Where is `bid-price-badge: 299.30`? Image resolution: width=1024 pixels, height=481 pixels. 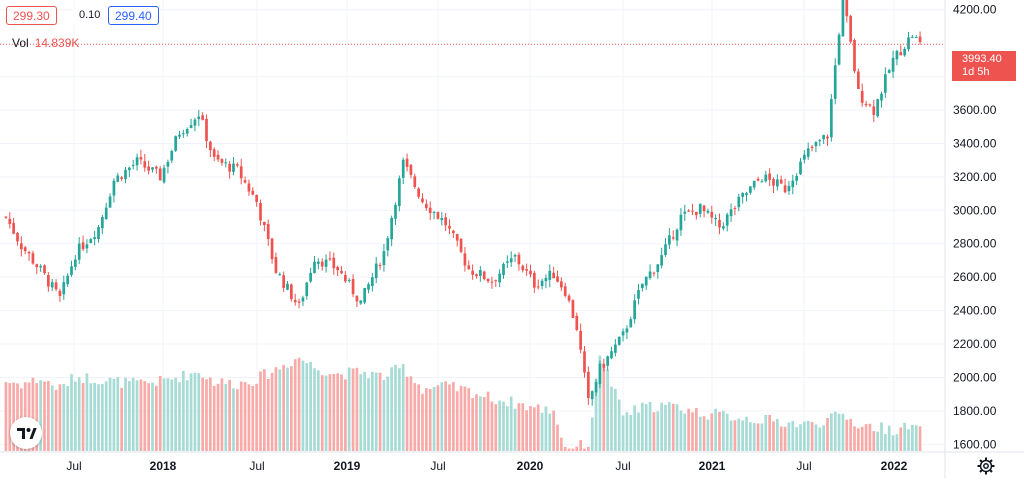 bid-price-badge: 299.30 is located at coordinates (31, 15).